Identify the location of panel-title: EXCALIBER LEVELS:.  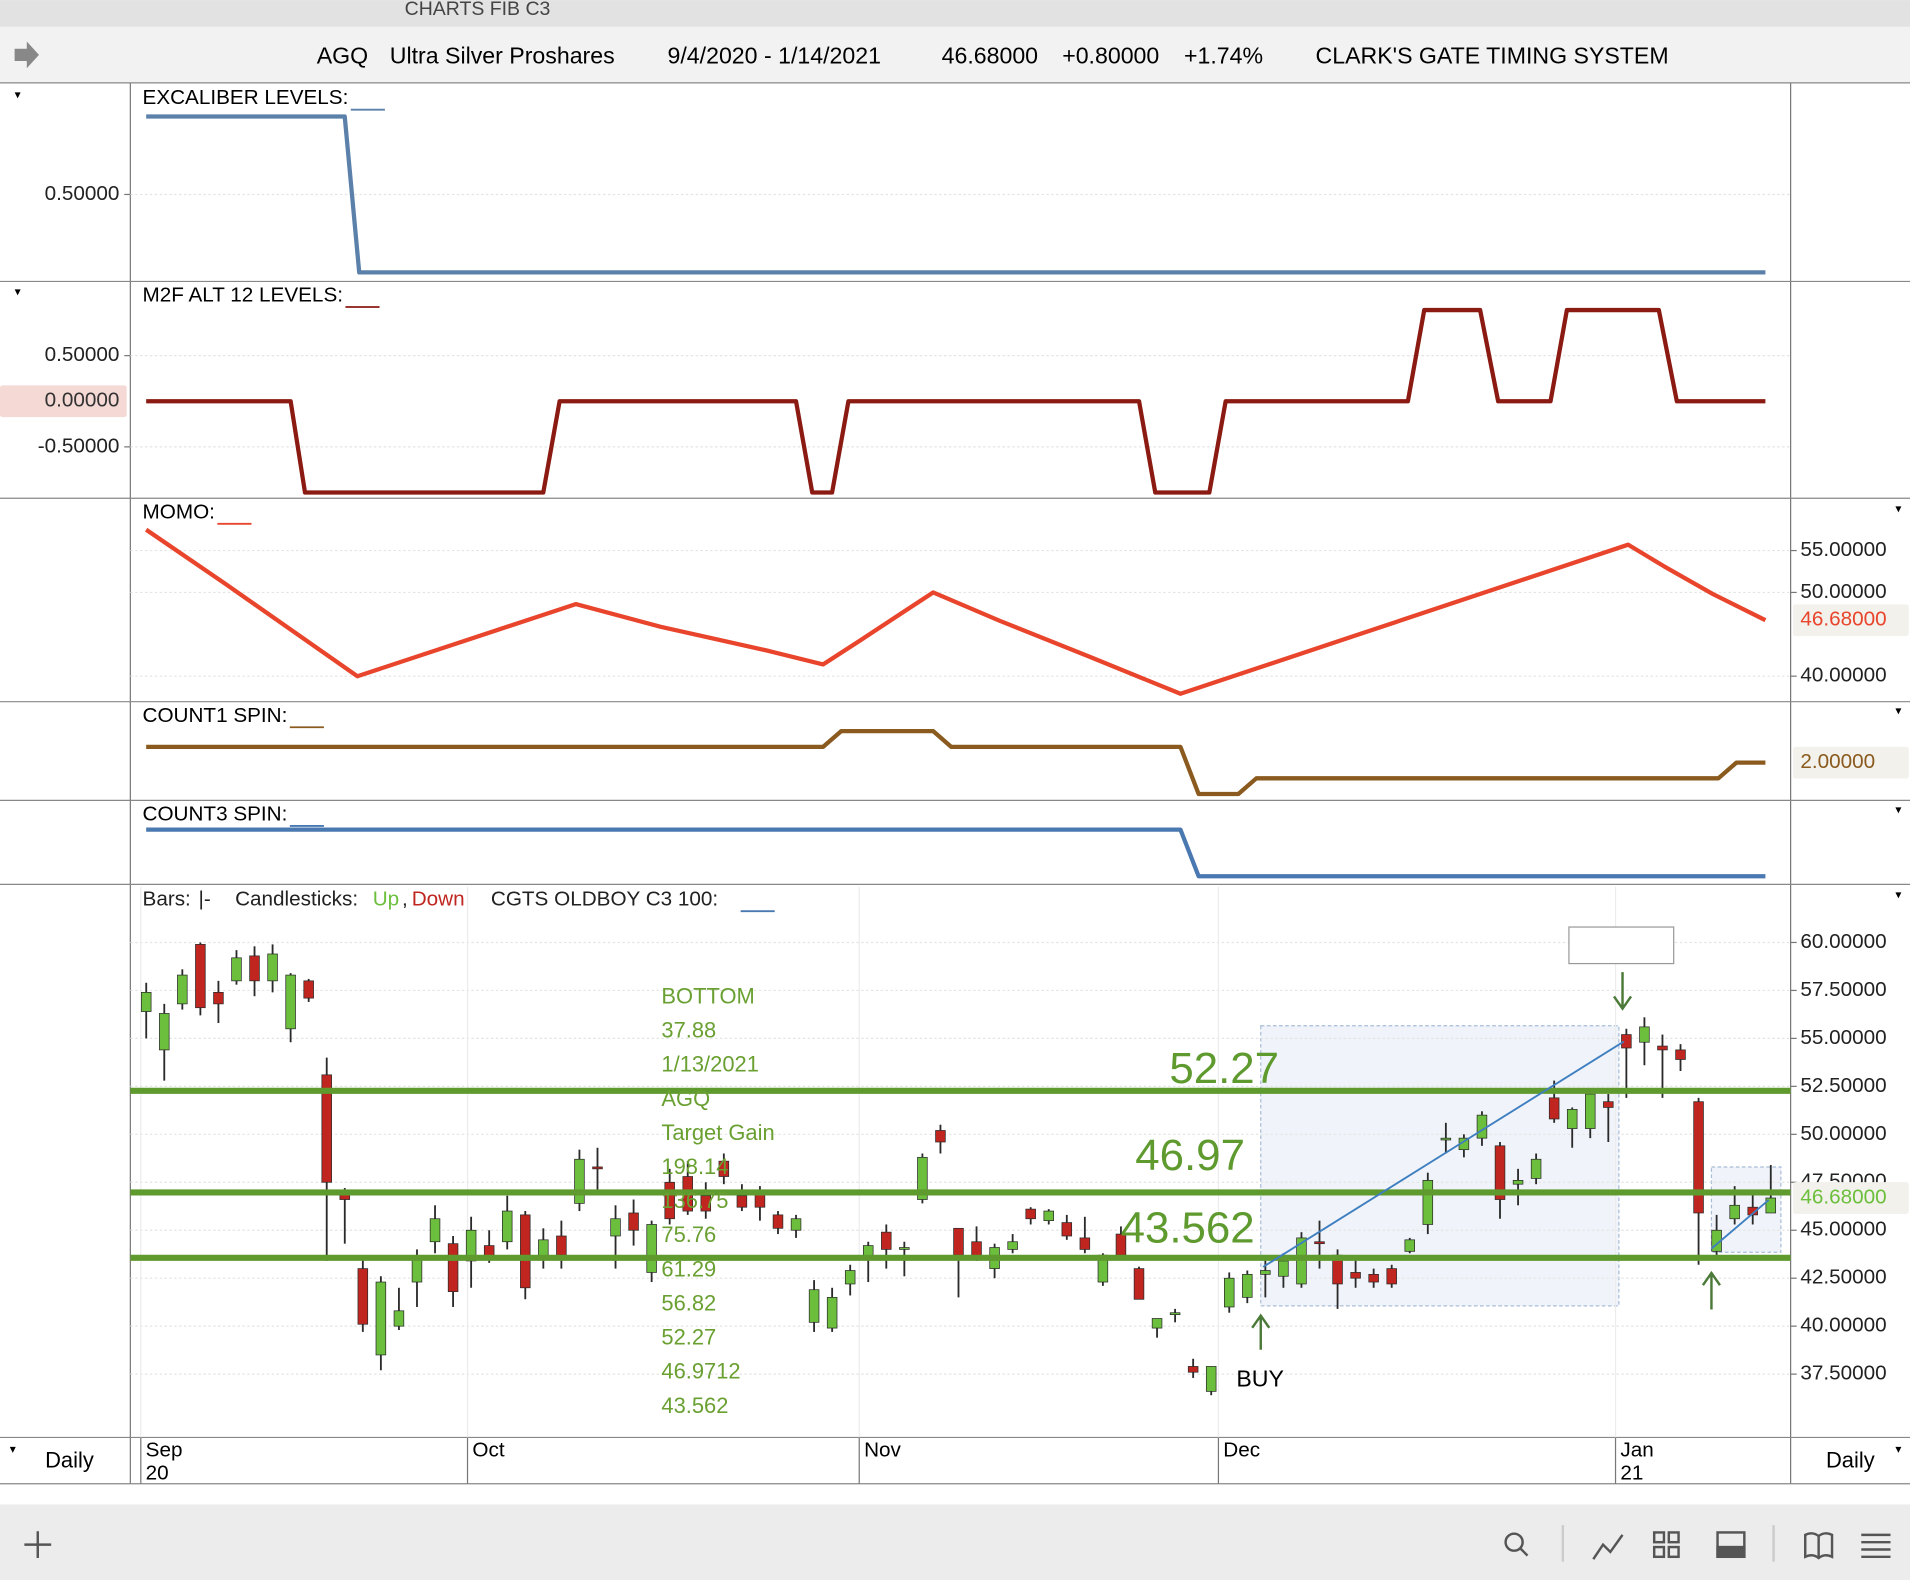
(246, 97).